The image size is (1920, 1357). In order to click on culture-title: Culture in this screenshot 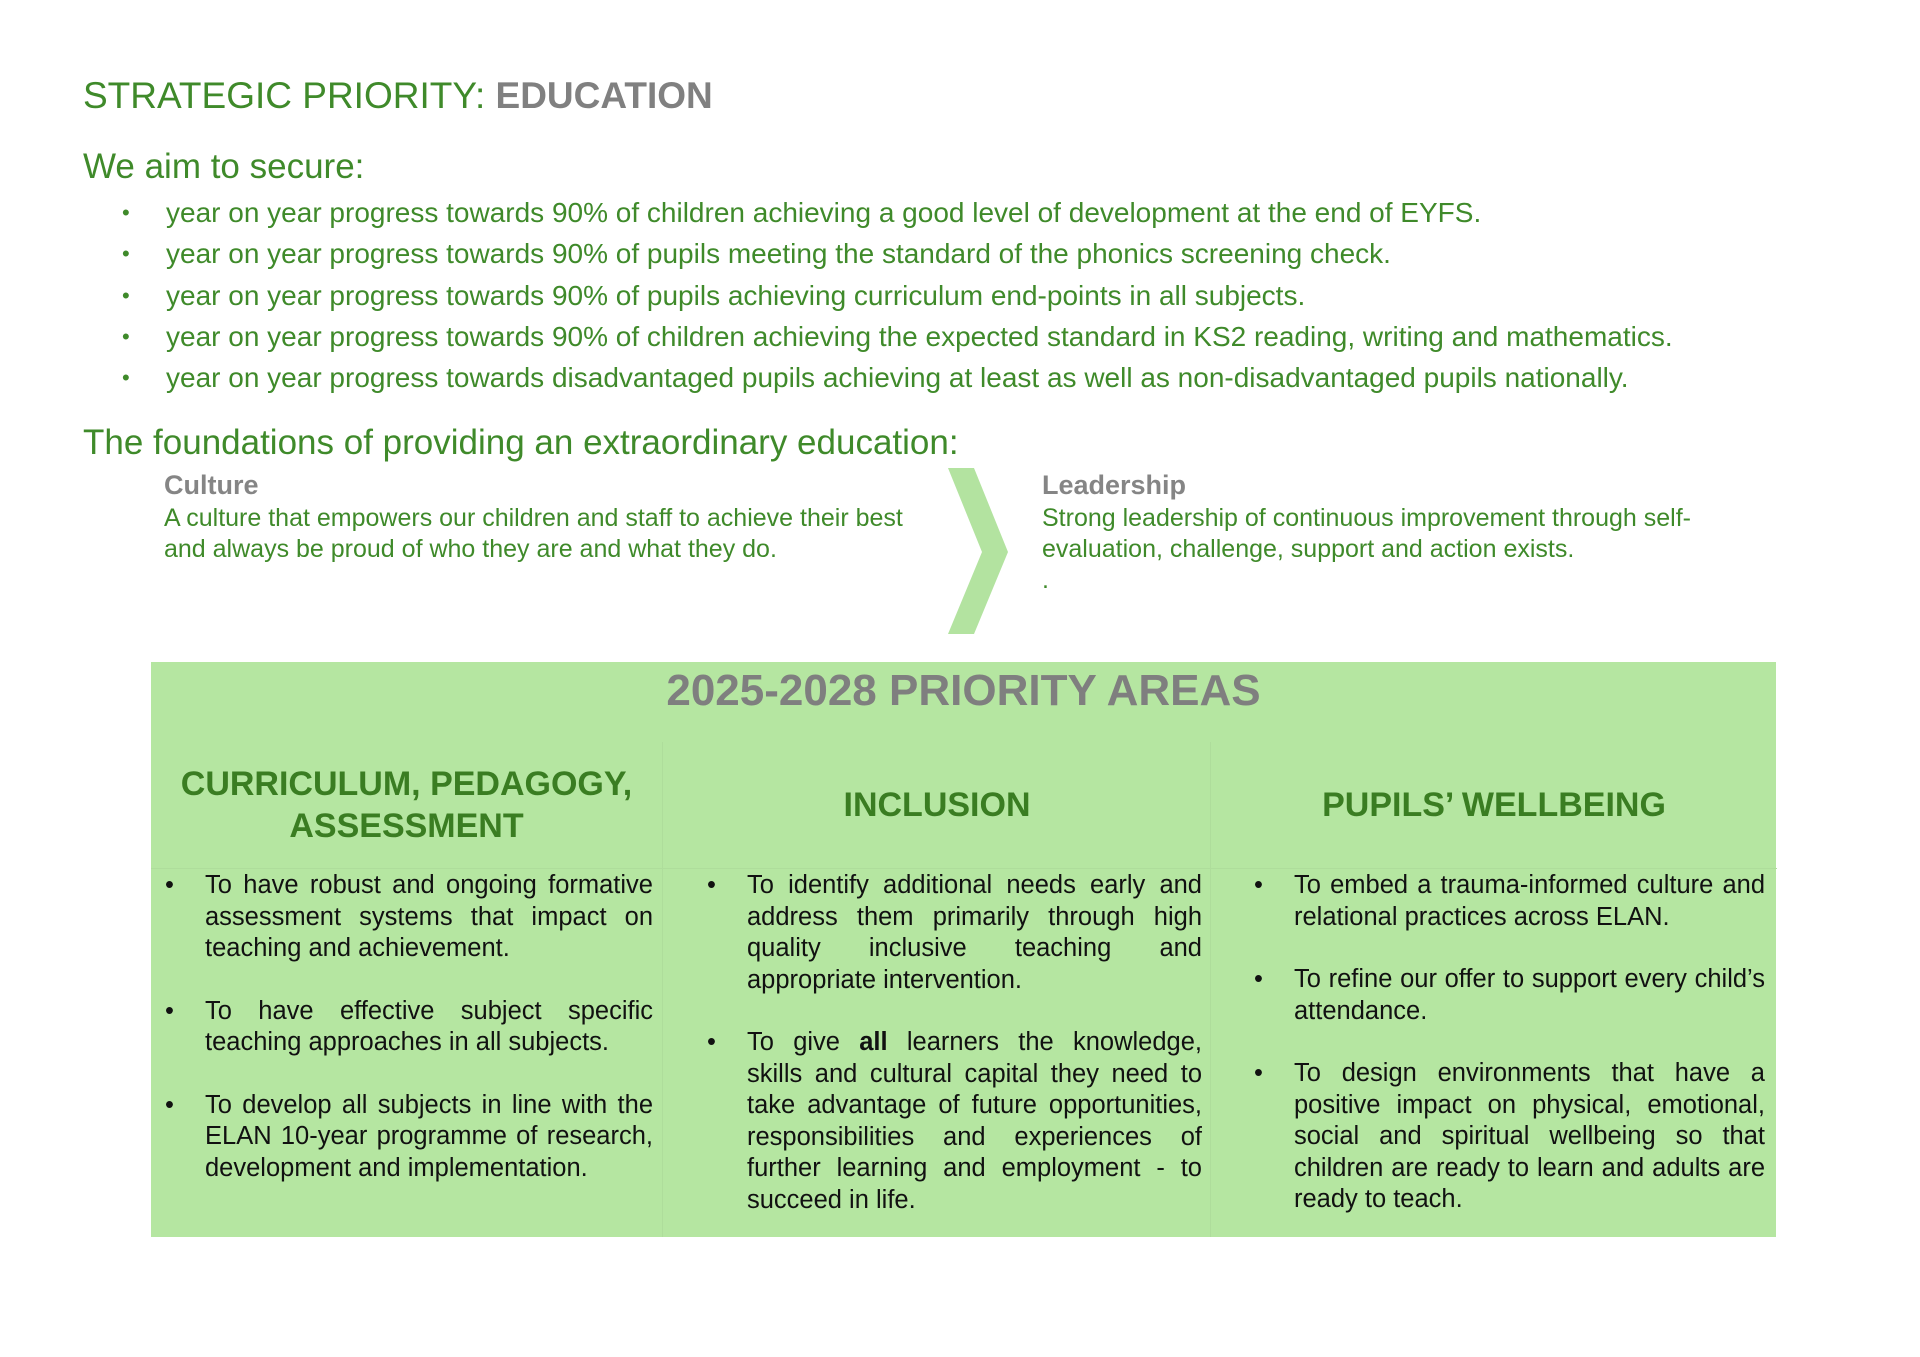, I will do `click(211, 485)`.